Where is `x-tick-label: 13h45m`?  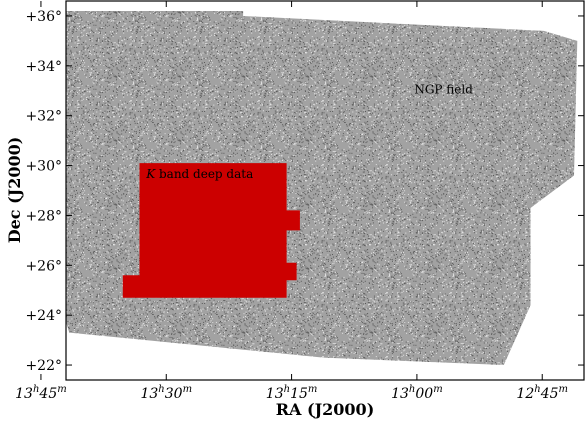
x-tick-label: 13h45m is located at coordinates (41, 393).